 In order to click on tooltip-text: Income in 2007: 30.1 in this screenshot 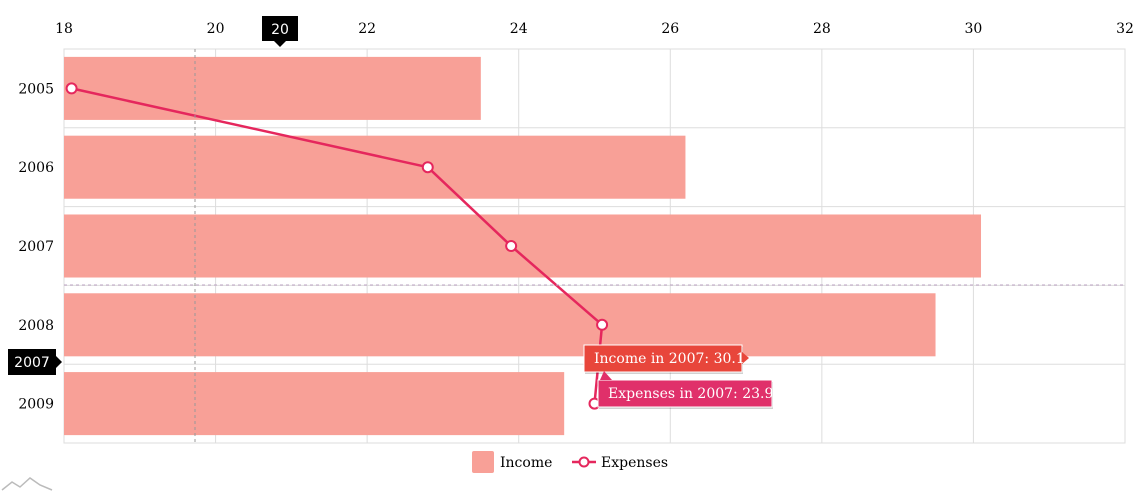, I will do `click(669, 359)`.